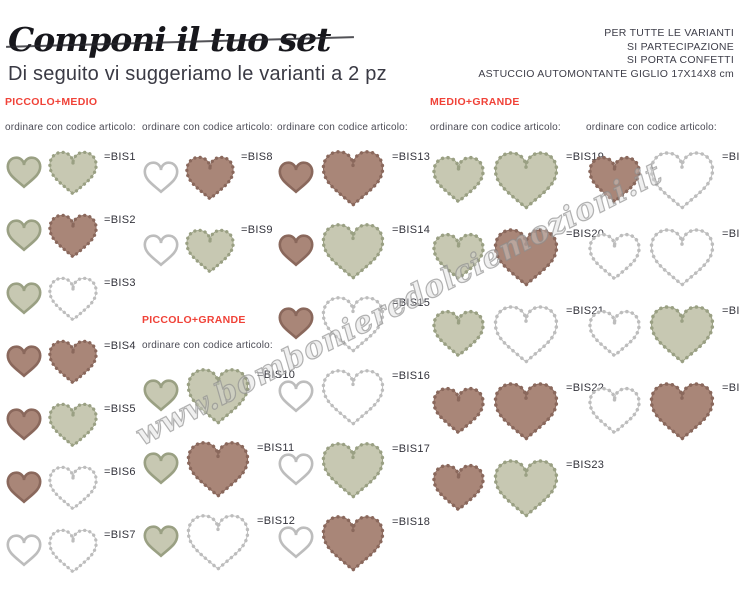 This screenshot has width=739, height=600. What do you see at coordinates (120, 283) in the screenshot?
I see `variant-code: =BIS3` at bounding box center [120, 283].